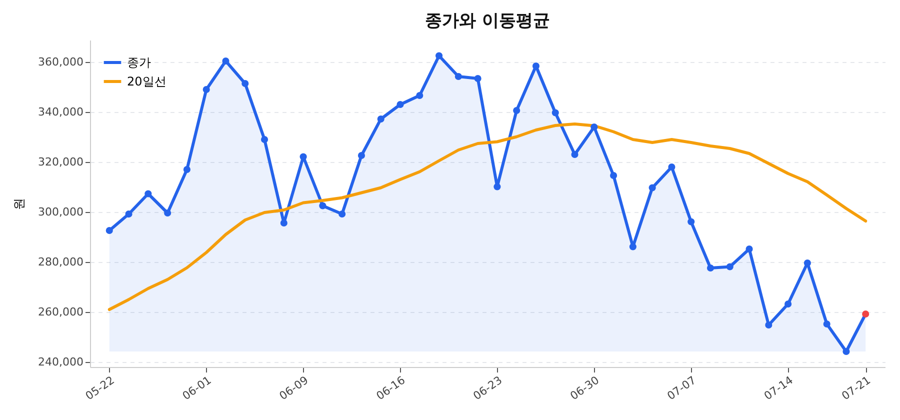  What do you see at coordinates (61, 311) in the screenshot?
I see `y-tick-label: 260,000` at bounding box center [61, 311].